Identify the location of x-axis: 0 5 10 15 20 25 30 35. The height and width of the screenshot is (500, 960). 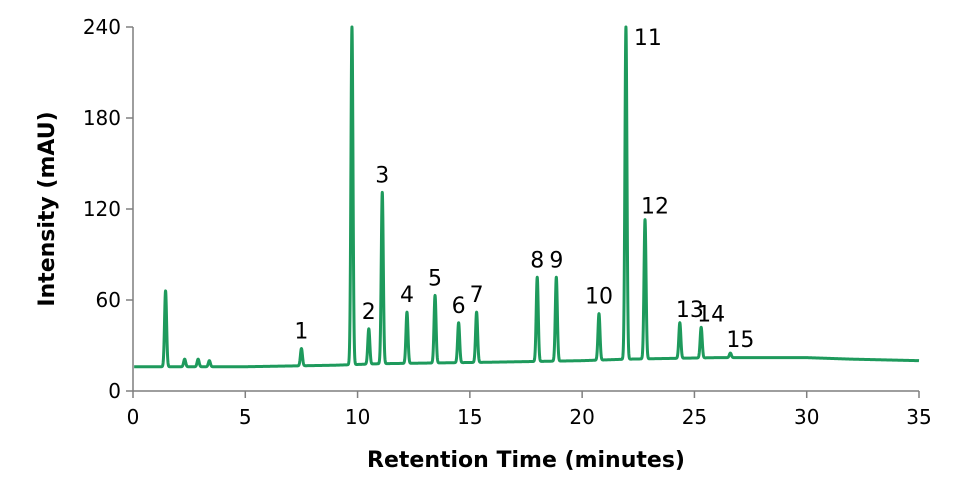
(529, 409).